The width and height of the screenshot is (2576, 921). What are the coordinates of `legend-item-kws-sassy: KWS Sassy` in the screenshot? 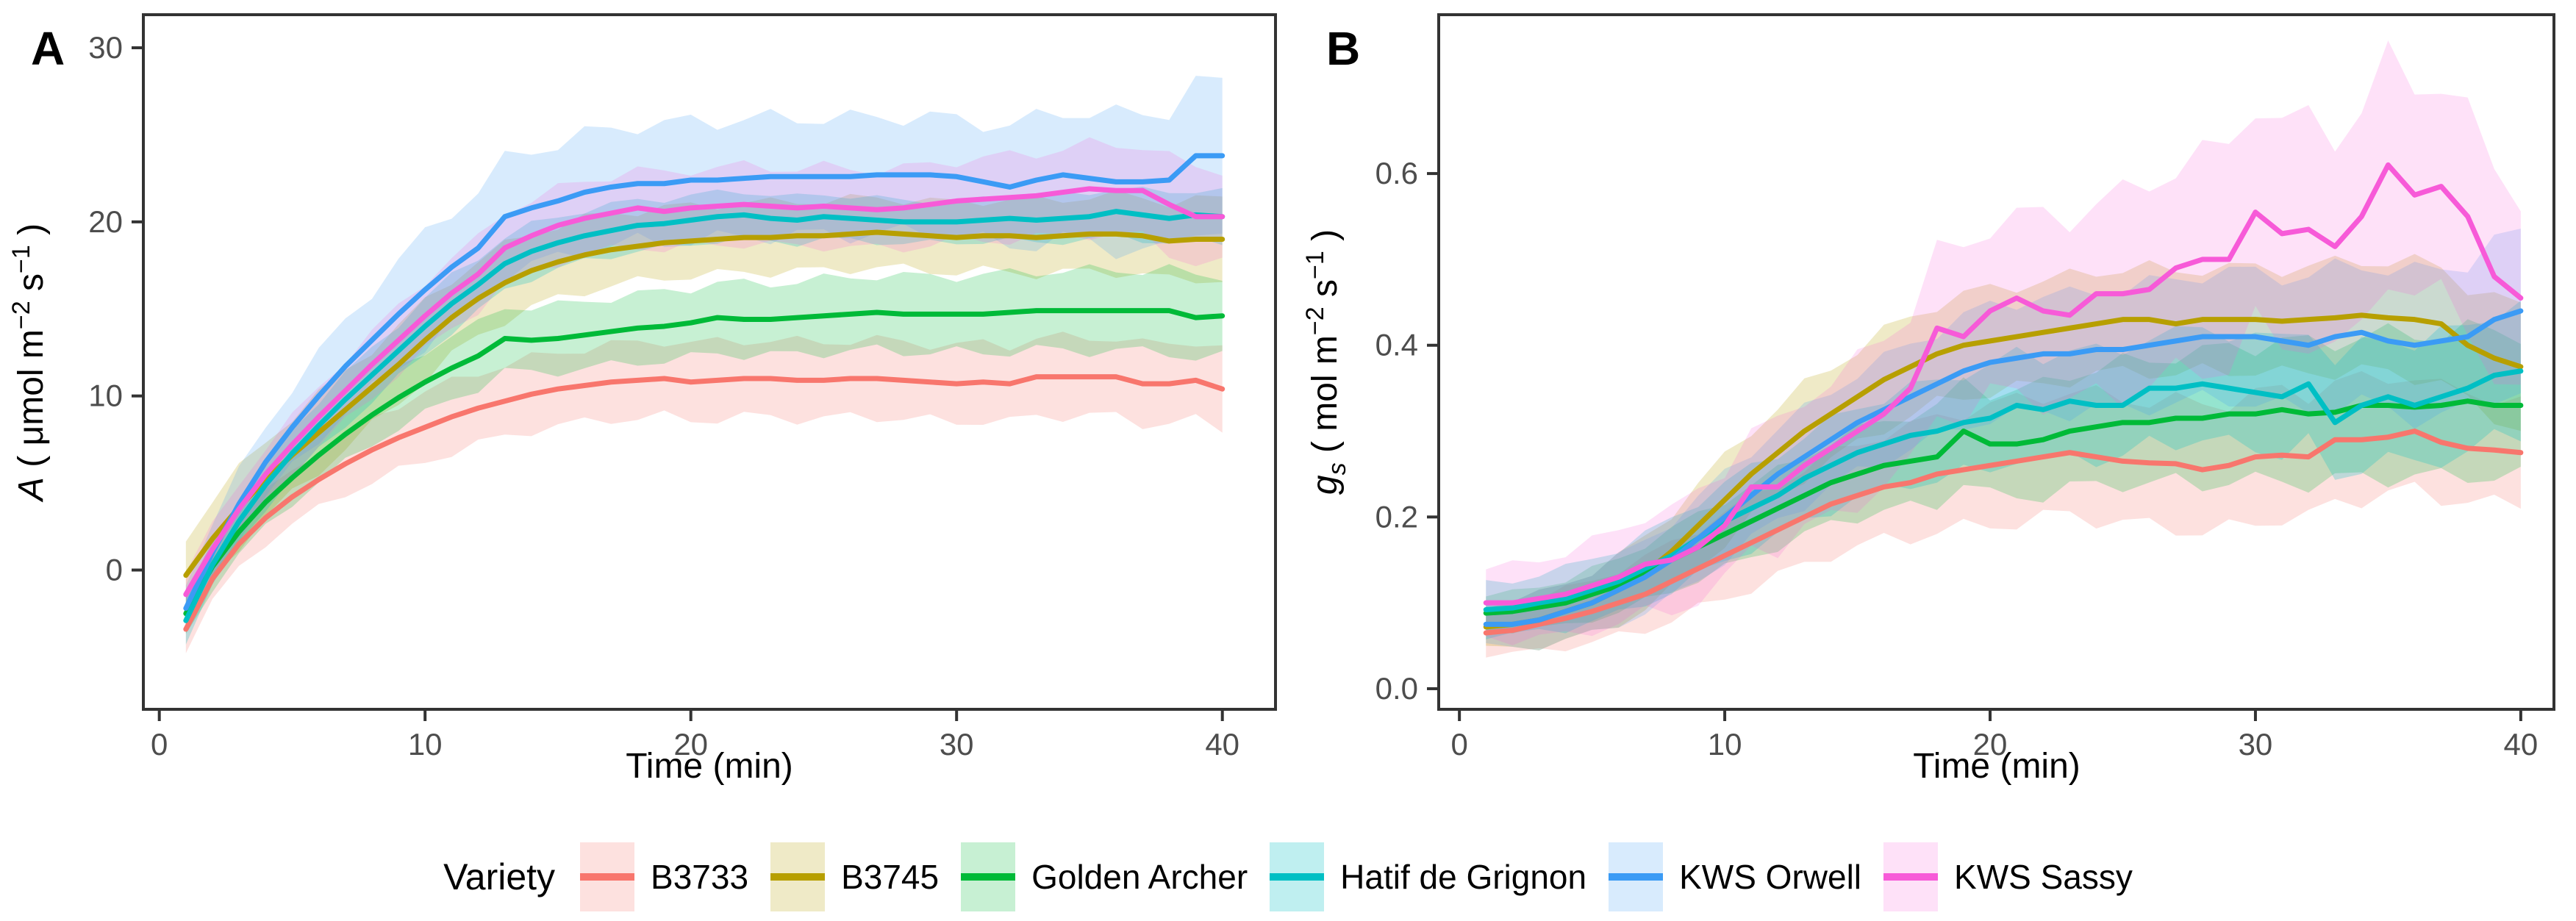 It's located at (2008, 876).